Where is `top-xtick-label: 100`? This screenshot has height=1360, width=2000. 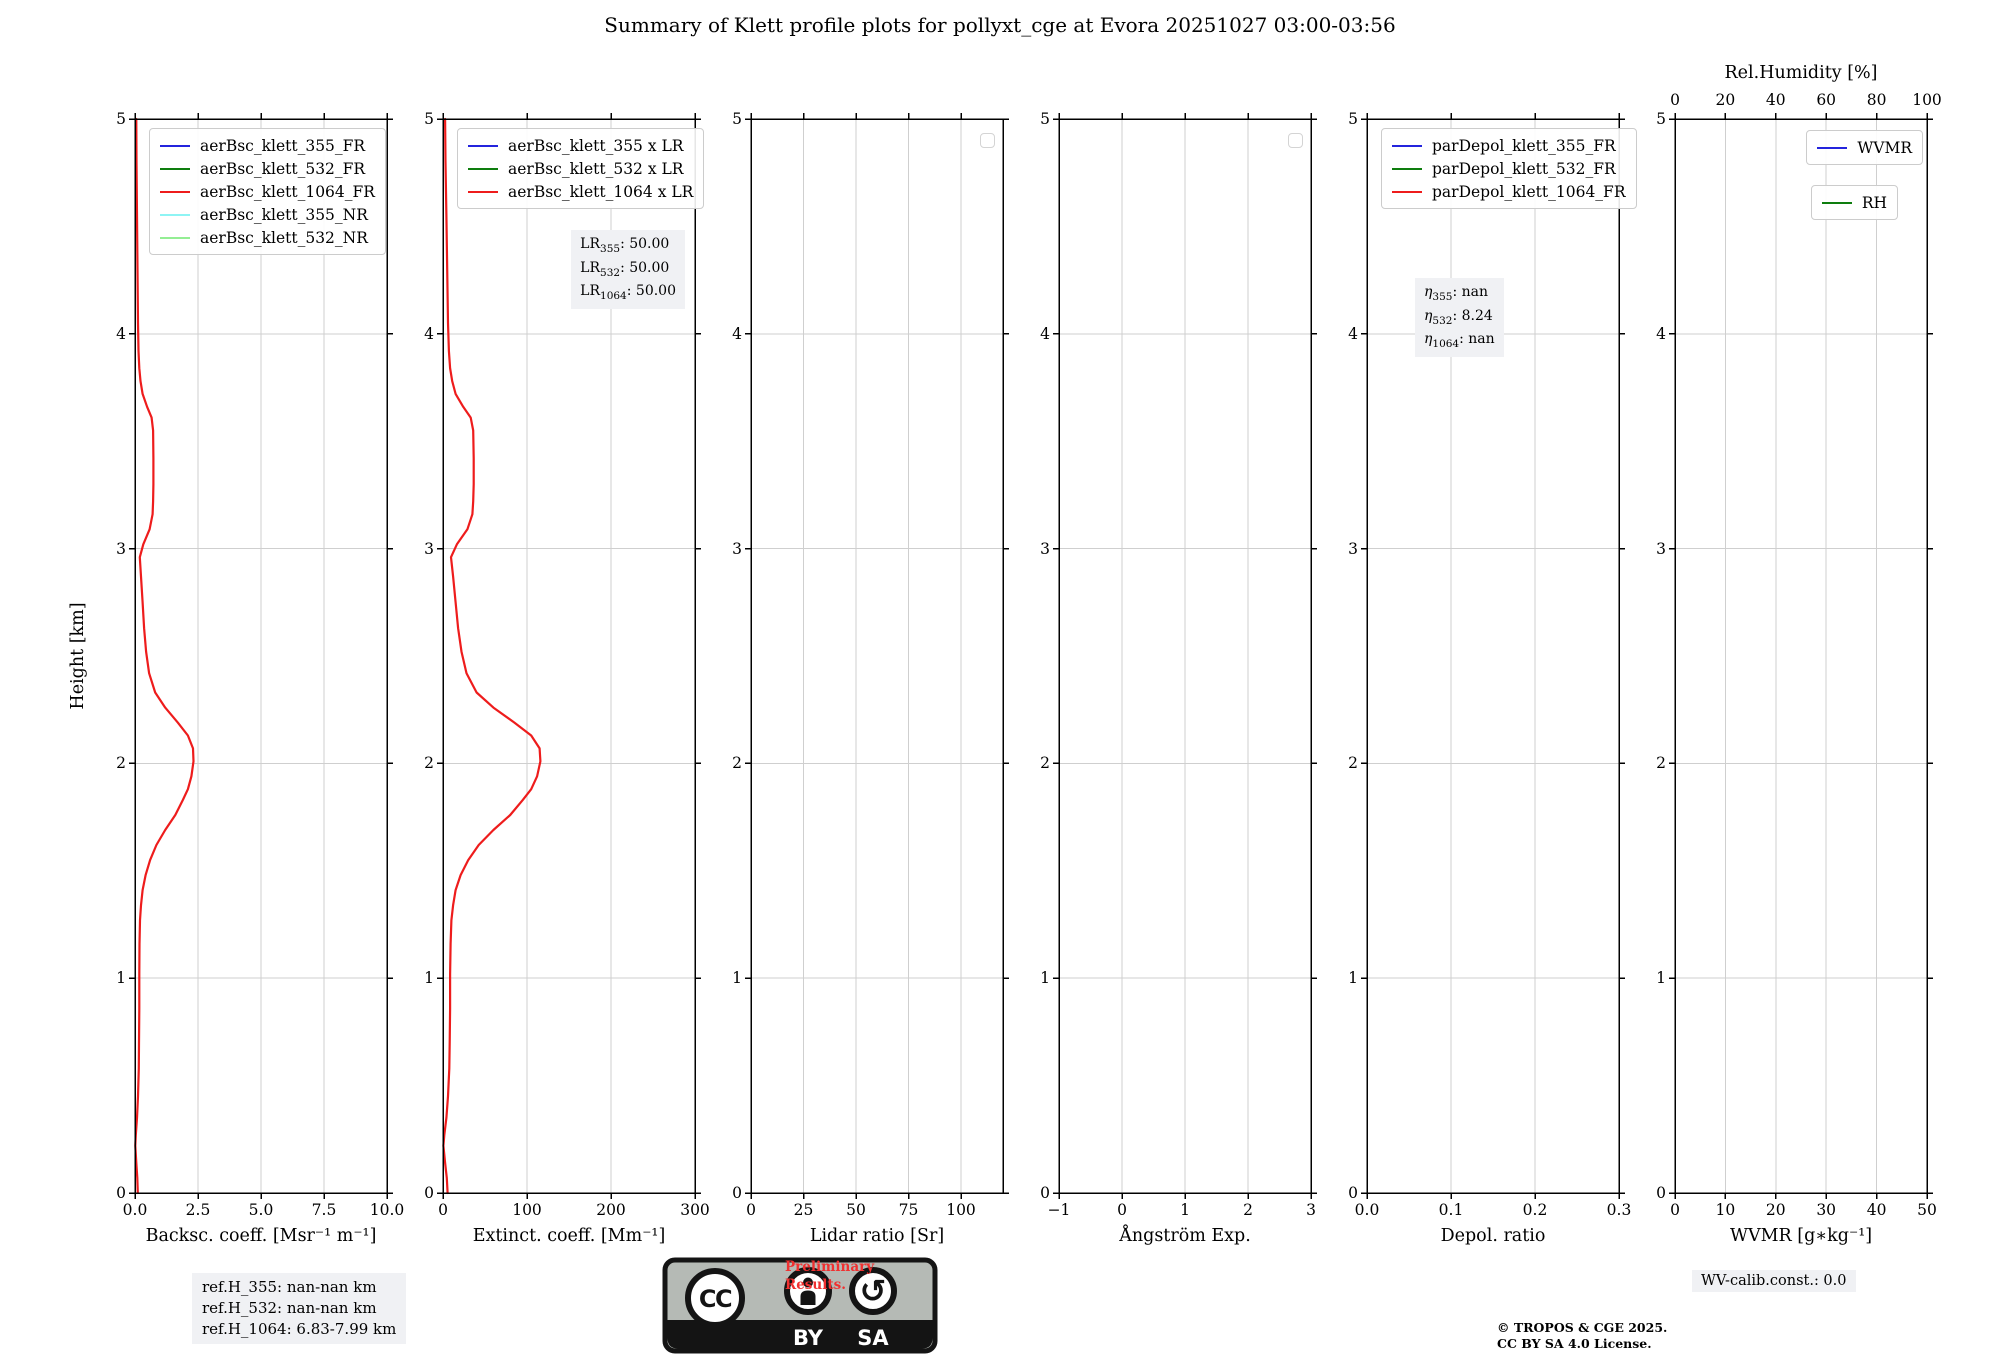
top-xtick-label: 100 is located at coordinates (1927, 100).